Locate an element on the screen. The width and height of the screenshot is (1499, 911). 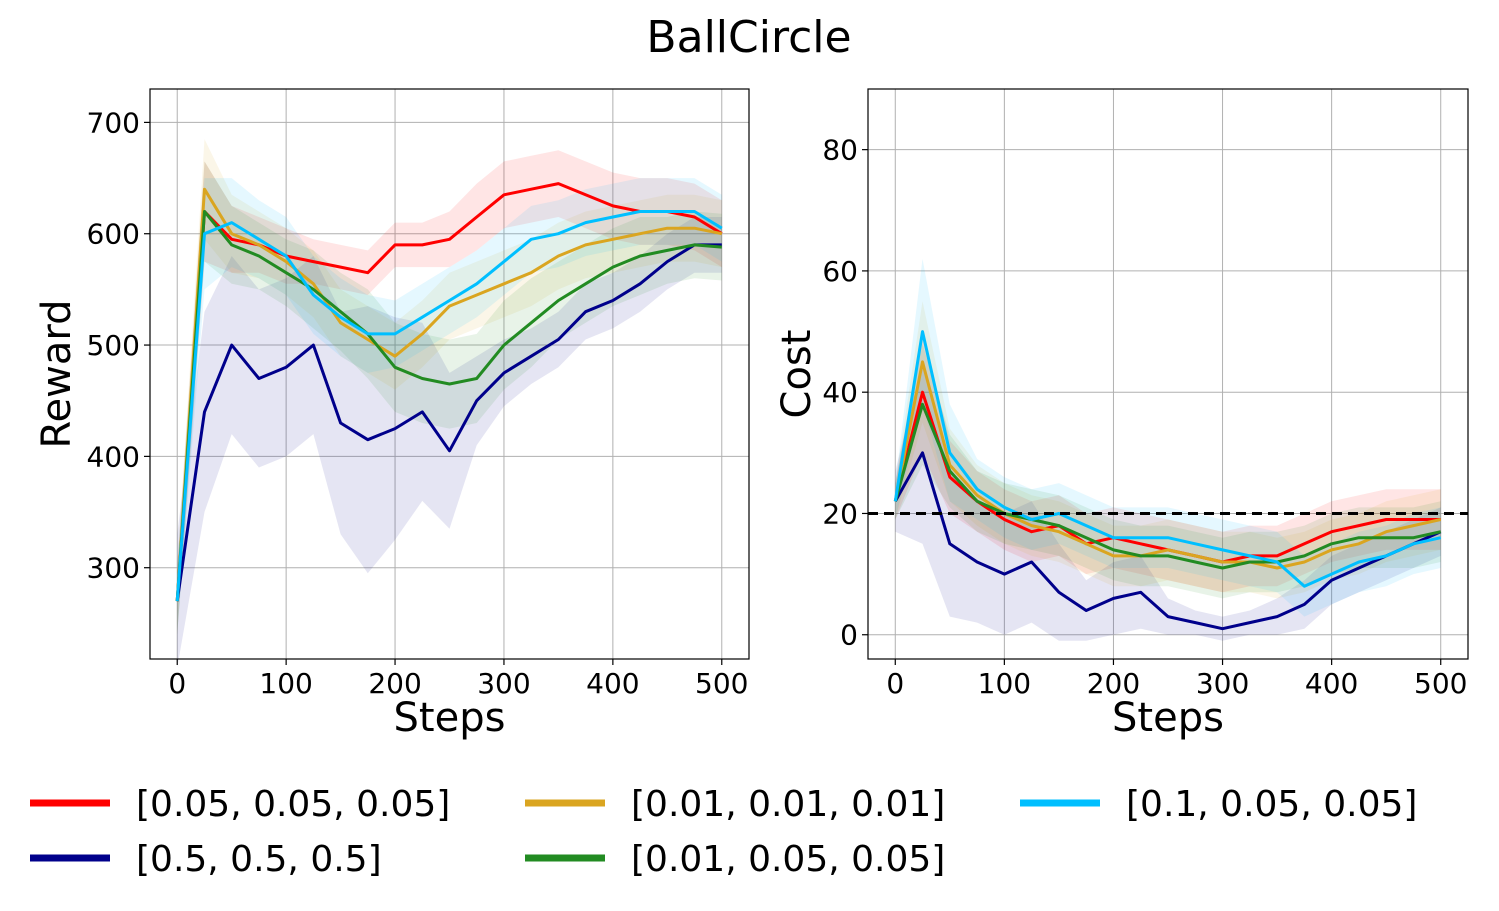
cost-x-axis-label: Steps is located at coordinates (1168, 718).